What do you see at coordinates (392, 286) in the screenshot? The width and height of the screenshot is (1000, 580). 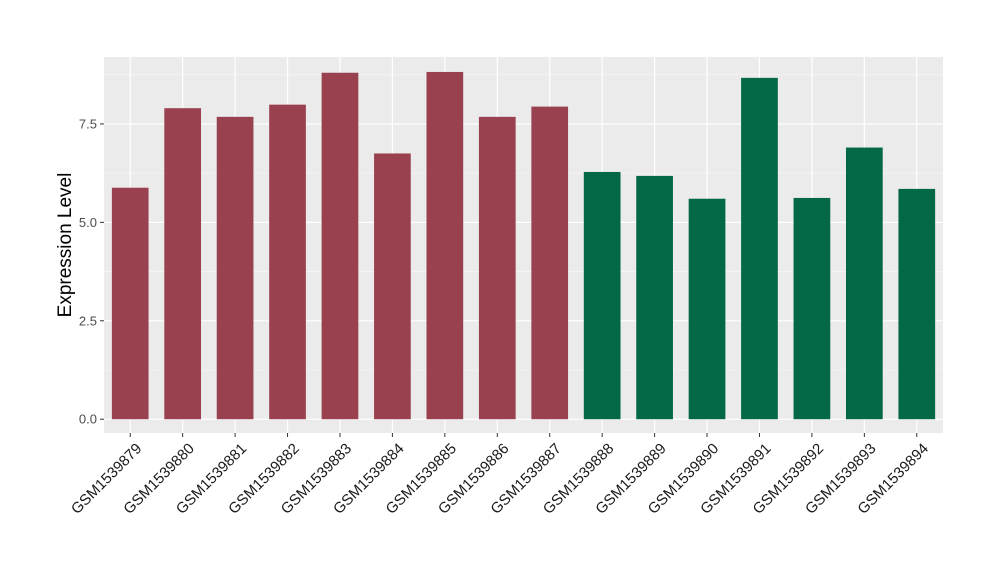 I see `bar-gsm1539884` at bounding box center [392, 286].